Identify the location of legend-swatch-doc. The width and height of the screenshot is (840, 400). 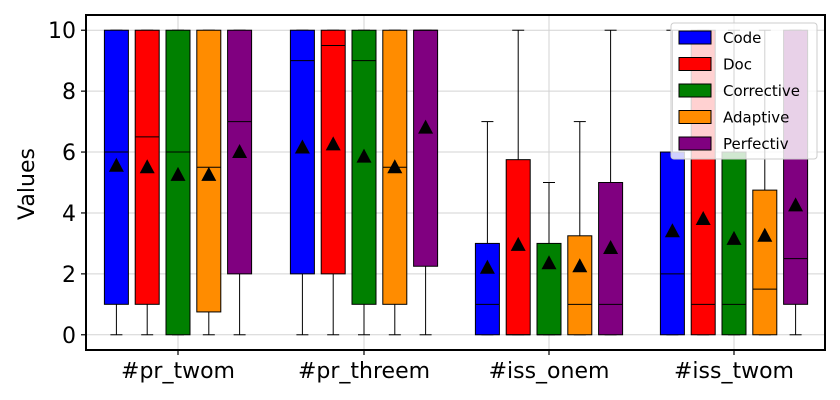
(695, 64).